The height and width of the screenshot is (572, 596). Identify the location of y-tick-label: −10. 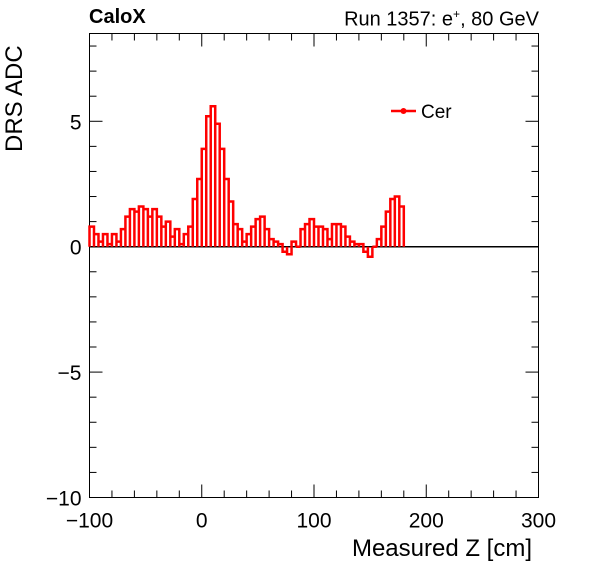
(64, 499).